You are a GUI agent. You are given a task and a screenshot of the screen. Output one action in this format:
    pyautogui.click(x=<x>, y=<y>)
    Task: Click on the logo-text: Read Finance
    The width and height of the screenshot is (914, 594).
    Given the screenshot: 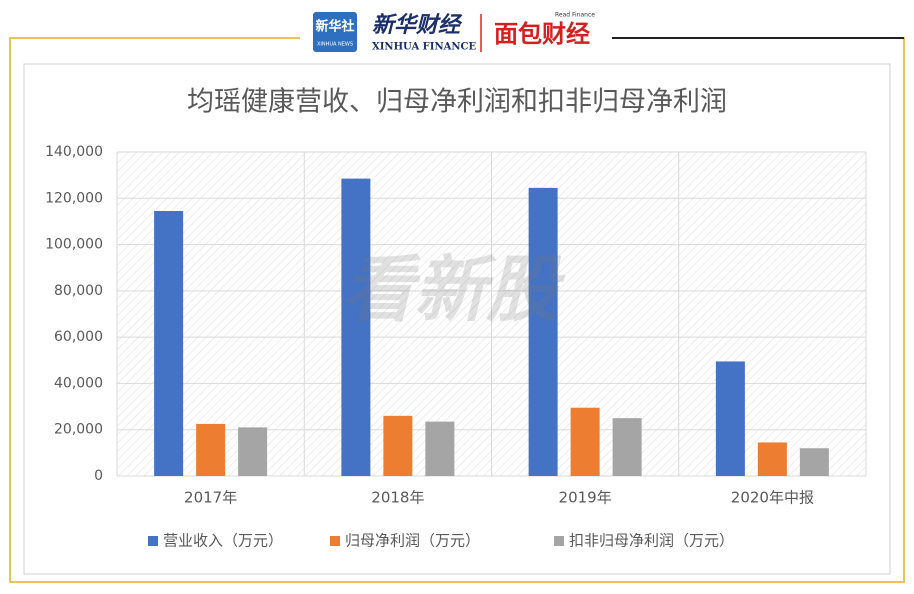 What is the action you would take?
    pyautogui.click(x=575, y=15)
    